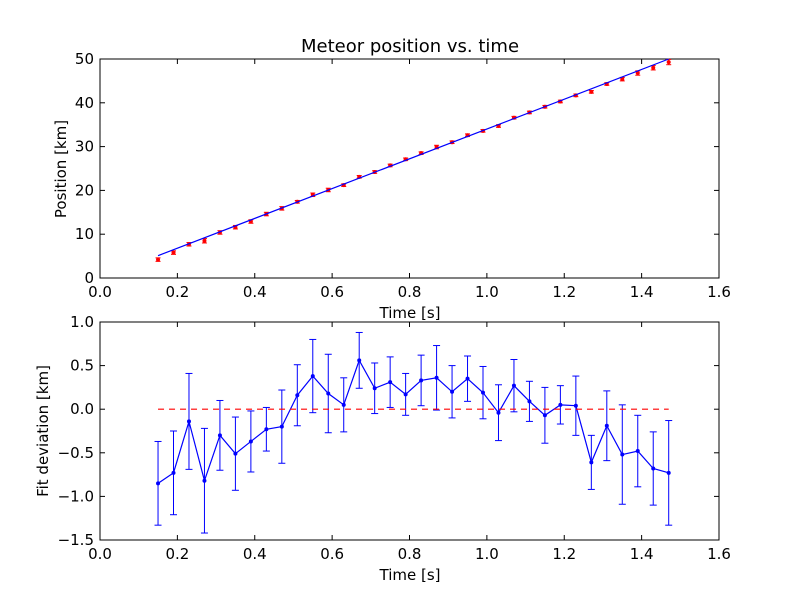 The image size is (800, 600). What do you see at coordinates (84, 103) in the screenshot?
I see `y-tick-label: 40` at bounding box center [84, 103].